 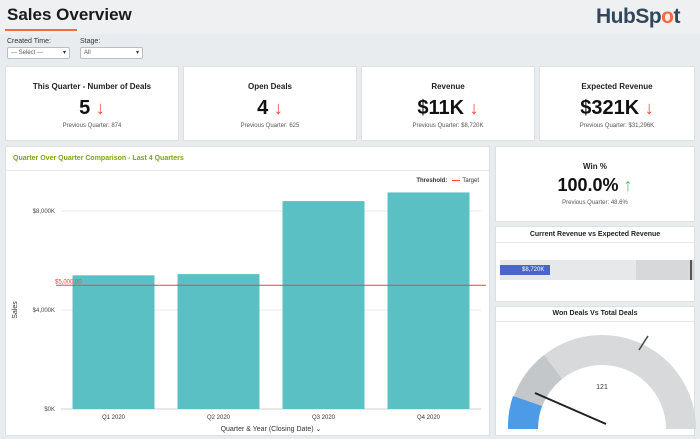 I want to click on created-time-select: --- Select --- ▾, so click(x=38, y=53).